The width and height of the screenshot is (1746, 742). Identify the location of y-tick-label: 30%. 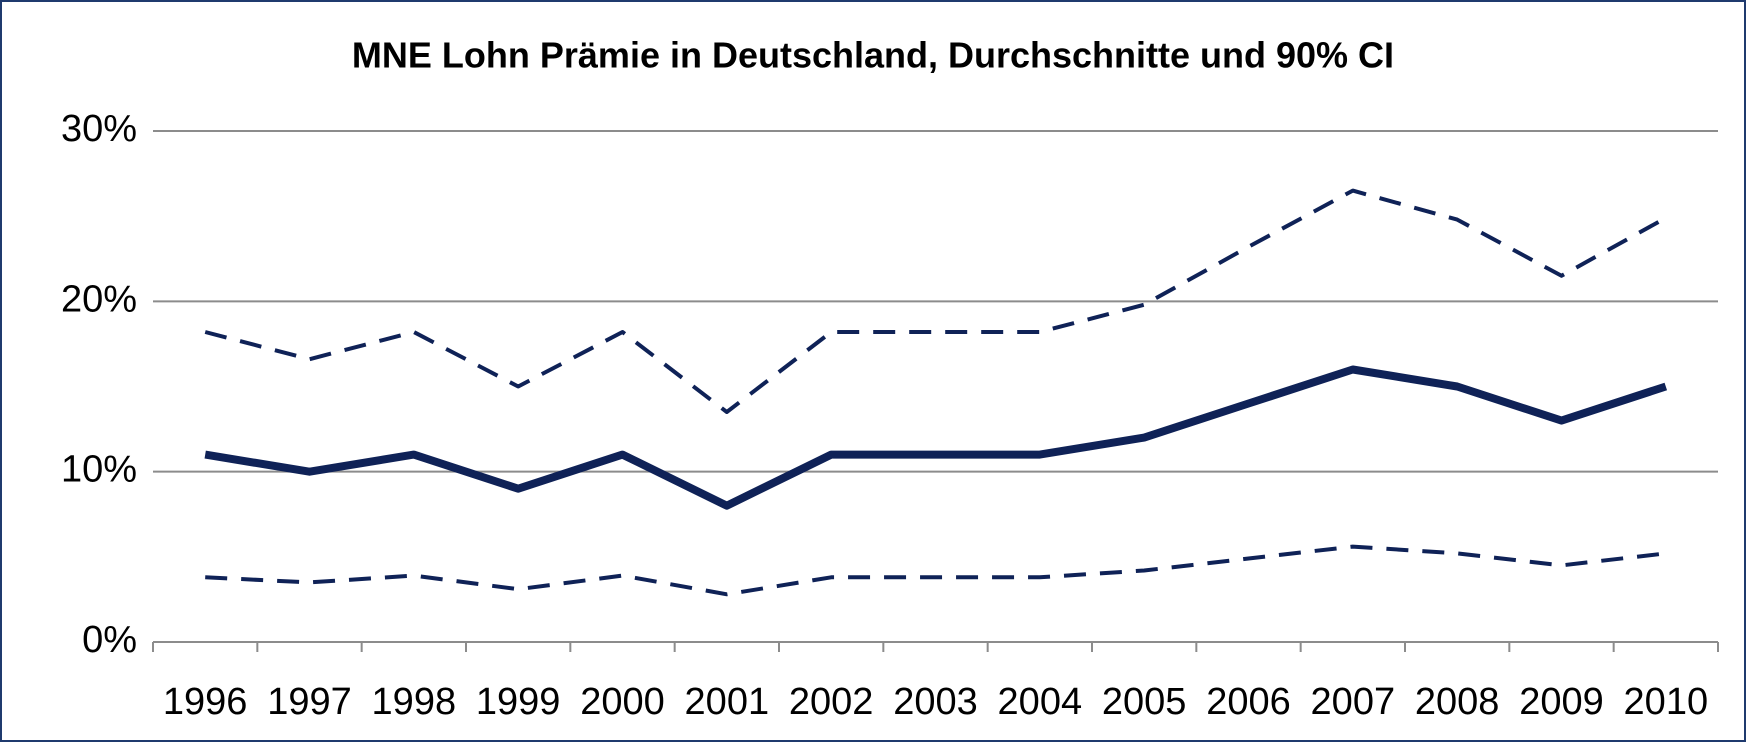
(99, 129).